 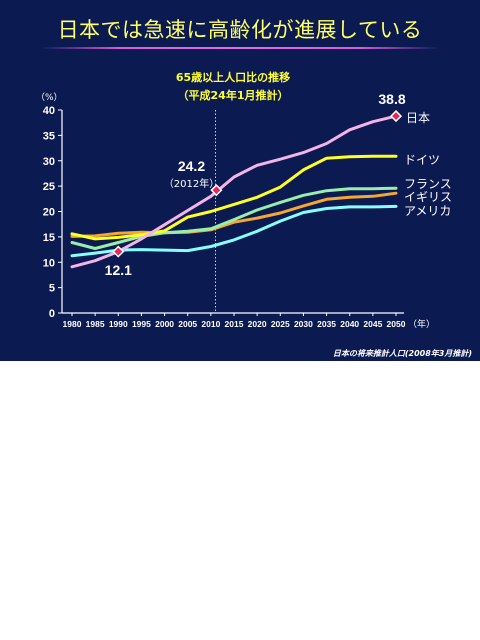 What do you see at coordinates (233, 95) in the screenshot?
I see `chart-subtitle: （平成24年1月推計）` at bounding box center [233, 95].